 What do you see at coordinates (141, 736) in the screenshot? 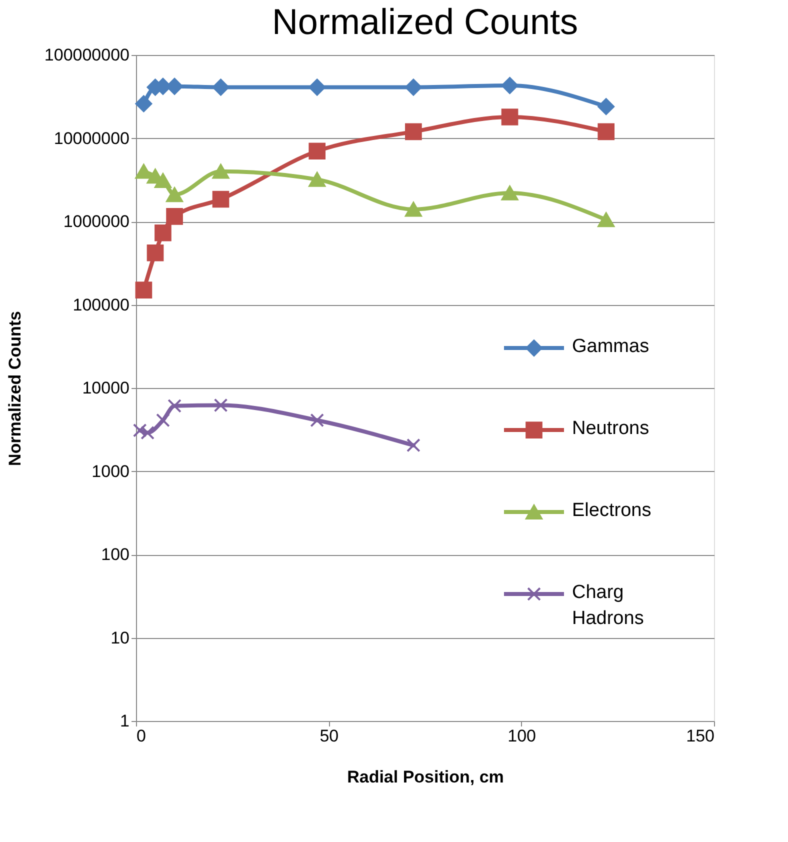
I see `x-tick-label: 0` at bounding box center [141, 736].